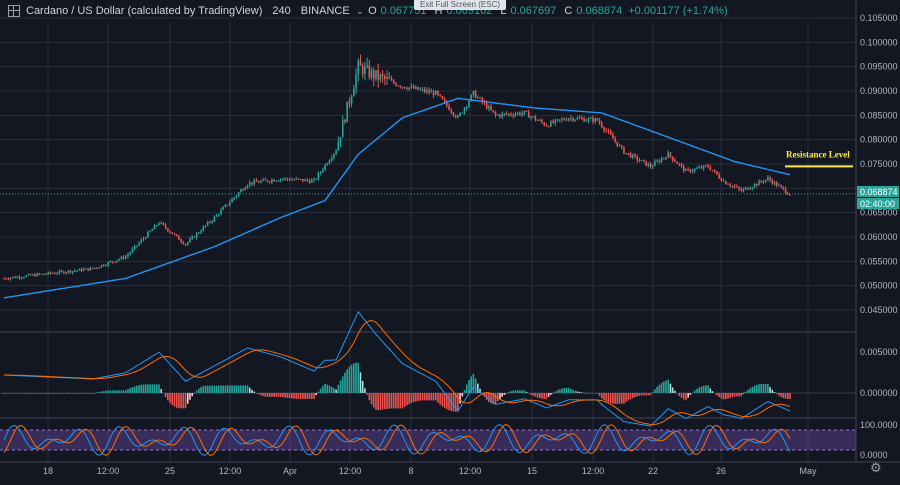 The image size is (900, 485). Describe the element at coordinates (874, 455) in the screenshot. I see `rsi-tick-label: 0.0000` at that location.